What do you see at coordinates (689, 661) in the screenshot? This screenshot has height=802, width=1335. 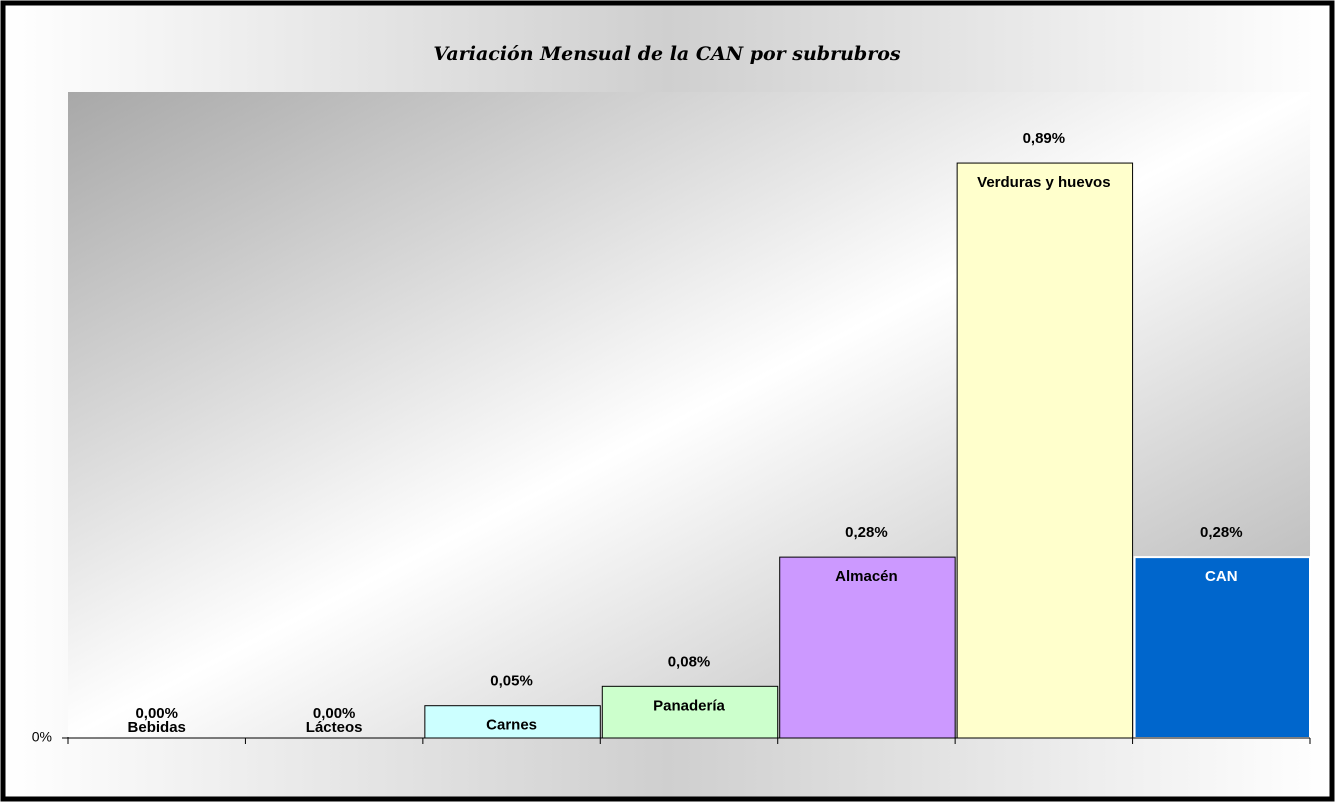 I see `value-label: 0,08%` at bounding box center [689, 661].